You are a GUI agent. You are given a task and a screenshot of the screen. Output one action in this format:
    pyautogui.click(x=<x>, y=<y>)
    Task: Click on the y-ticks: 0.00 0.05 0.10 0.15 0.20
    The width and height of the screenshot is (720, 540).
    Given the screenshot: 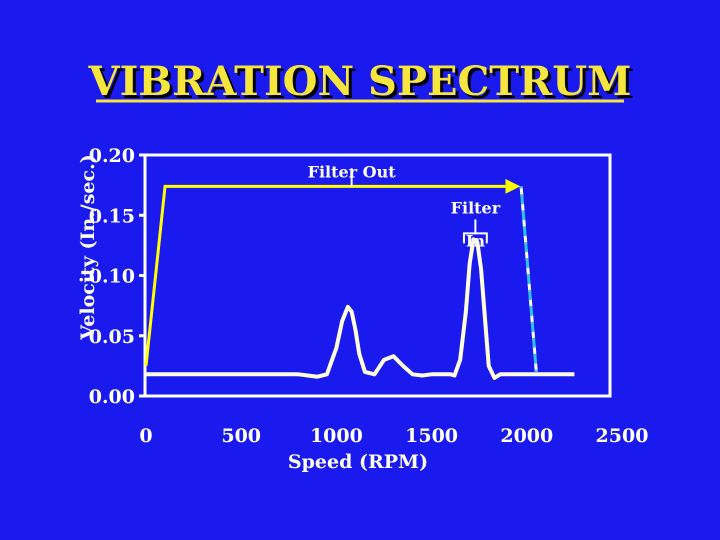 What is the action you would take?
    pyautogui.click(x=117, y=276)
    